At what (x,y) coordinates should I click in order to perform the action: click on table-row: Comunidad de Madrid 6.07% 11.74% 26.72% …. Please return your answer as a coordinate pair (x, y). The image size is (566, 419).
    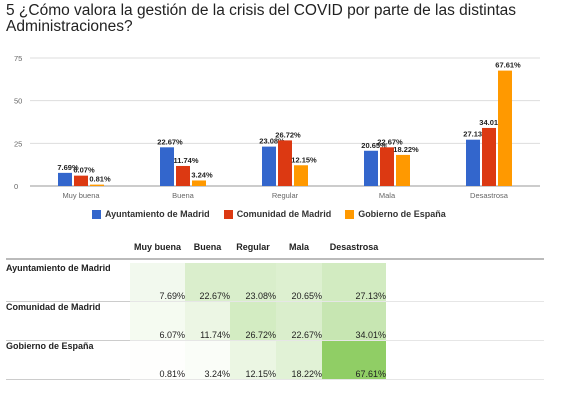
    Looking at the image, I should click on (275, 321).